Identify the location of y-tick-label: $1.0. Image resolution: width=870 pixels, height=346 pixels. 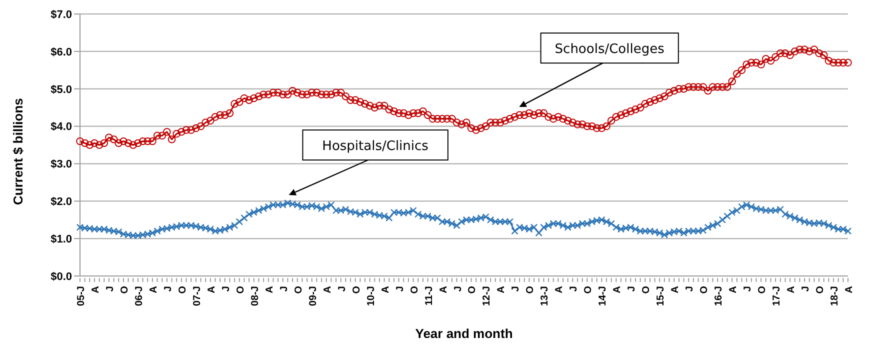
(61, 239).